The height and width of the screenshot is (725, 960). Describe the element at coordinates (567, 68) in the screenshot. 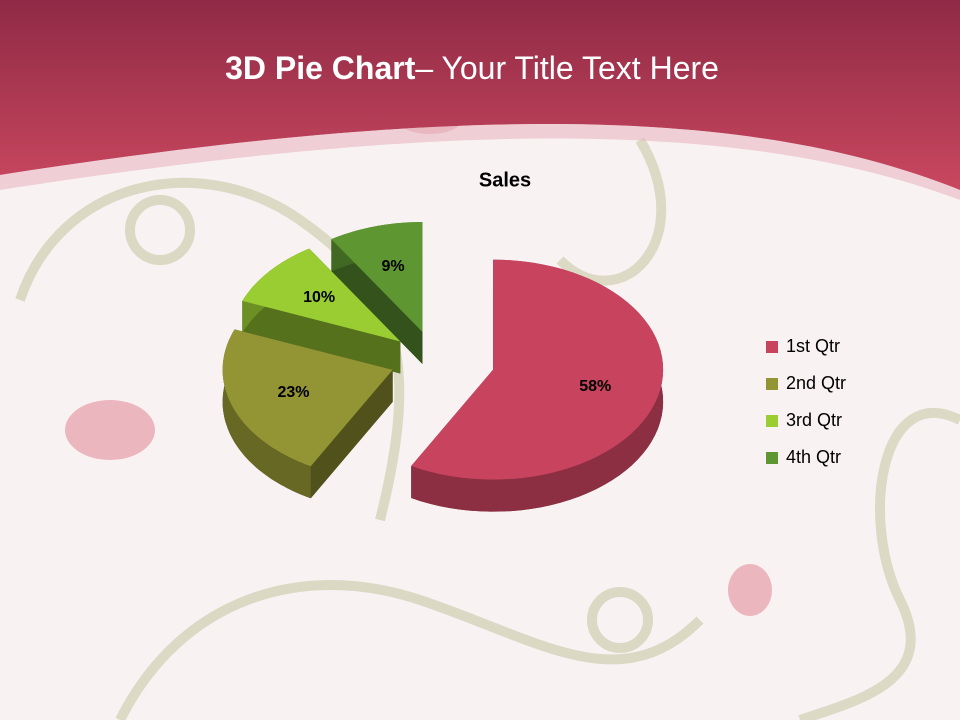

I see `slide-title-rest: – Your Title Text Here` at that location.